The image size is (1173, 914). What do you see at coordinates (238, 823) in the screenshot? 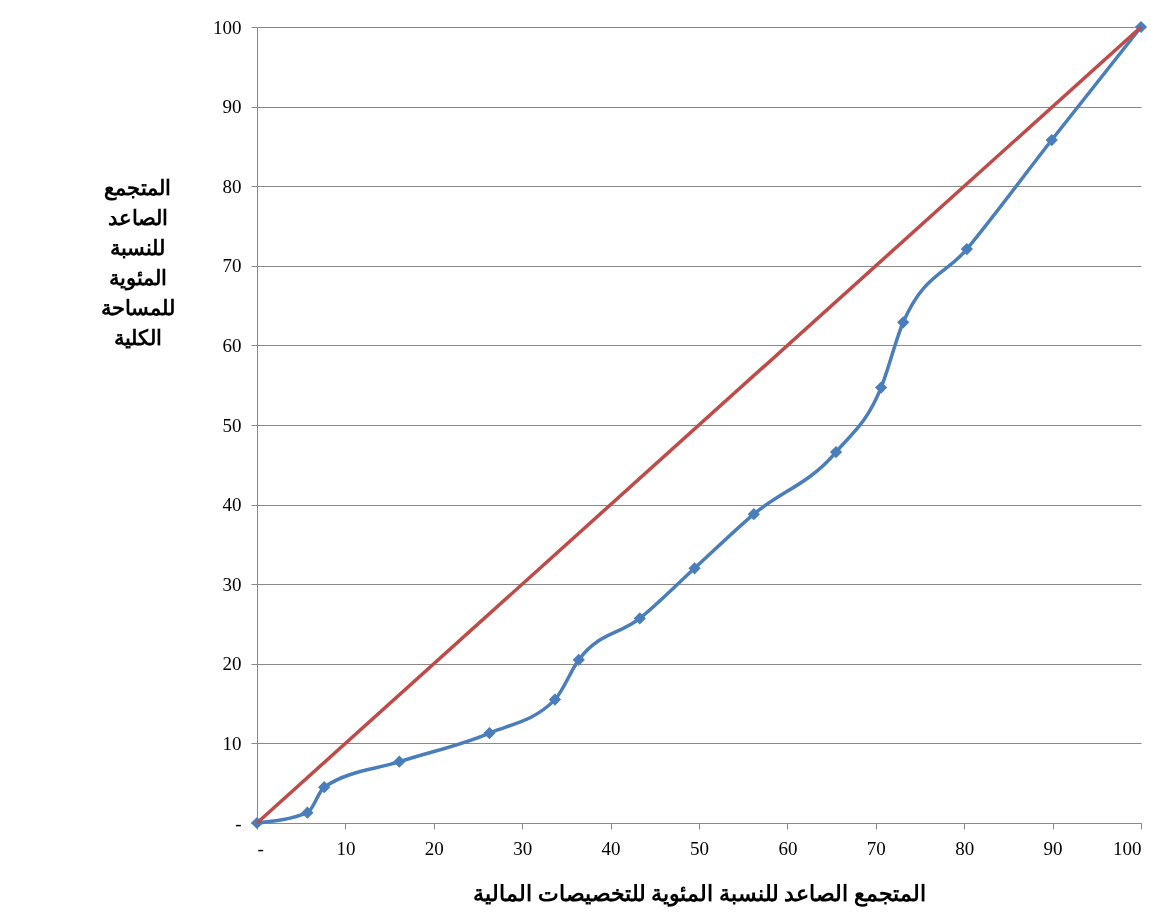
I see `y-tick-label: -` at bounding box center [238, 823].